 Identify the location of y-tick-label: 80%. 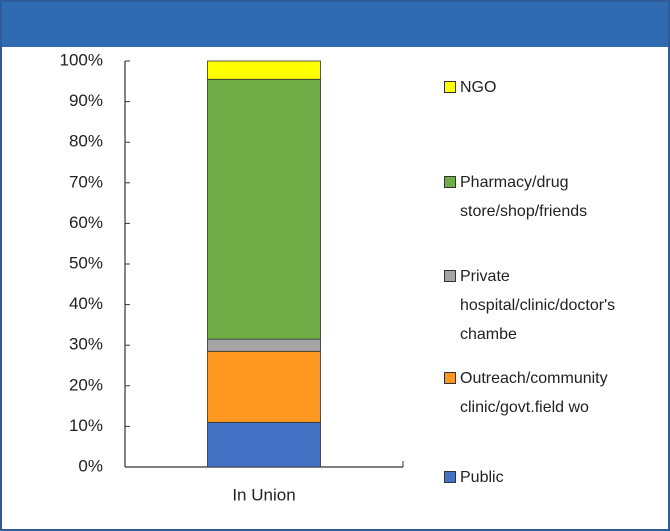
(86, 141).